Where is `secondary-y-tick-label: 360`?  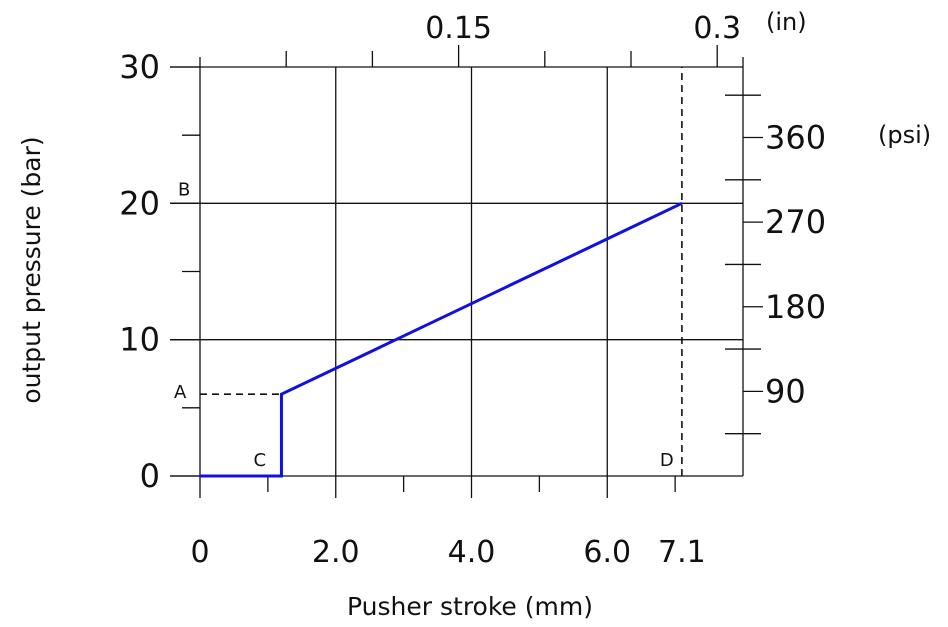 secondary-y-tick-label: 360 is located at coordinates (795, 138).